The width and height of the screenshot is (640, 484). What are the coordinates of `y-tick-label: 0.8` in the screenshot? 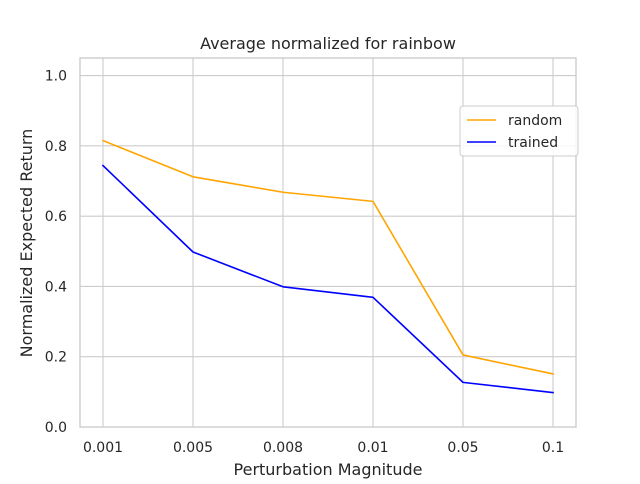 It's located at (56, 147).